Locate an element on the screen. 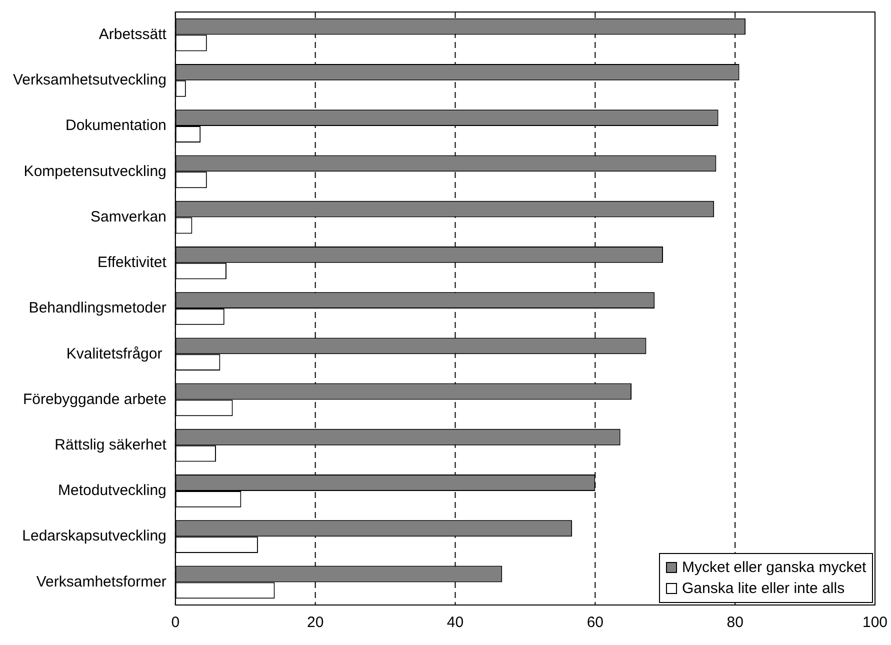 This screenshot has width=891, height=645. text: Ganska lite eller inte alls is located at coordinates (763, 589).